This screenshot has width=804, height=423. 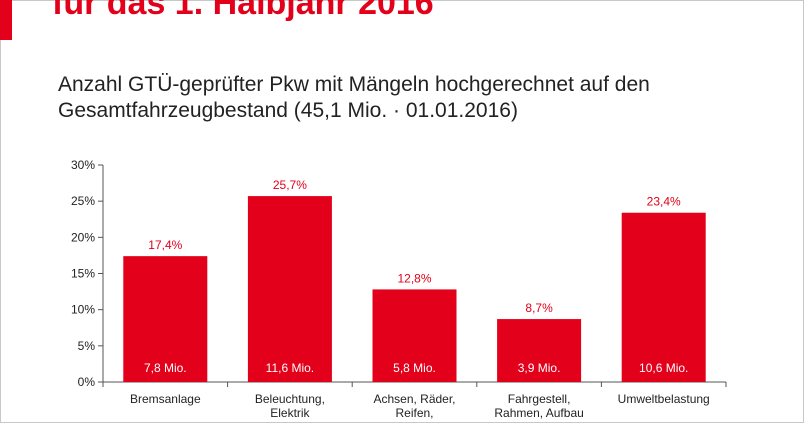 I want to click on bar-value-label: 8,7%, so click(x=539, y=308).